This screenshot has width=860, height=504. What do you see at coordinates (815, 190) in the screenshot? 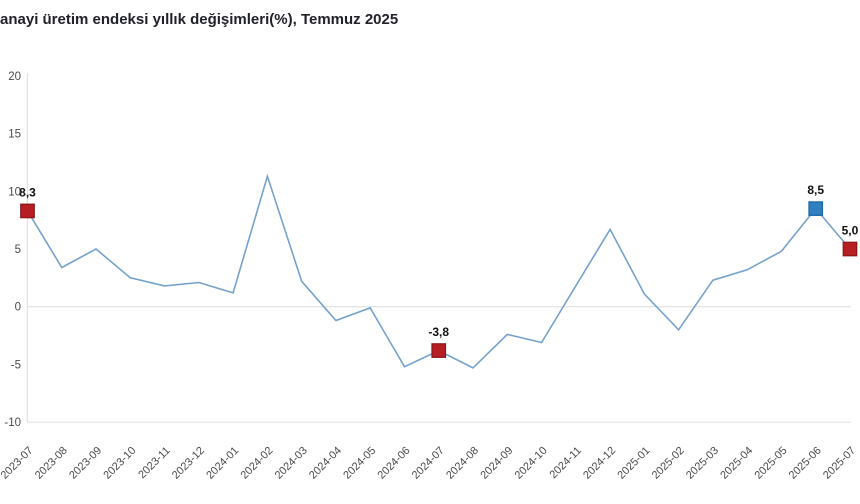
I see `data-point-label-2025-06: 8,5` at bounding box center [815, 190].